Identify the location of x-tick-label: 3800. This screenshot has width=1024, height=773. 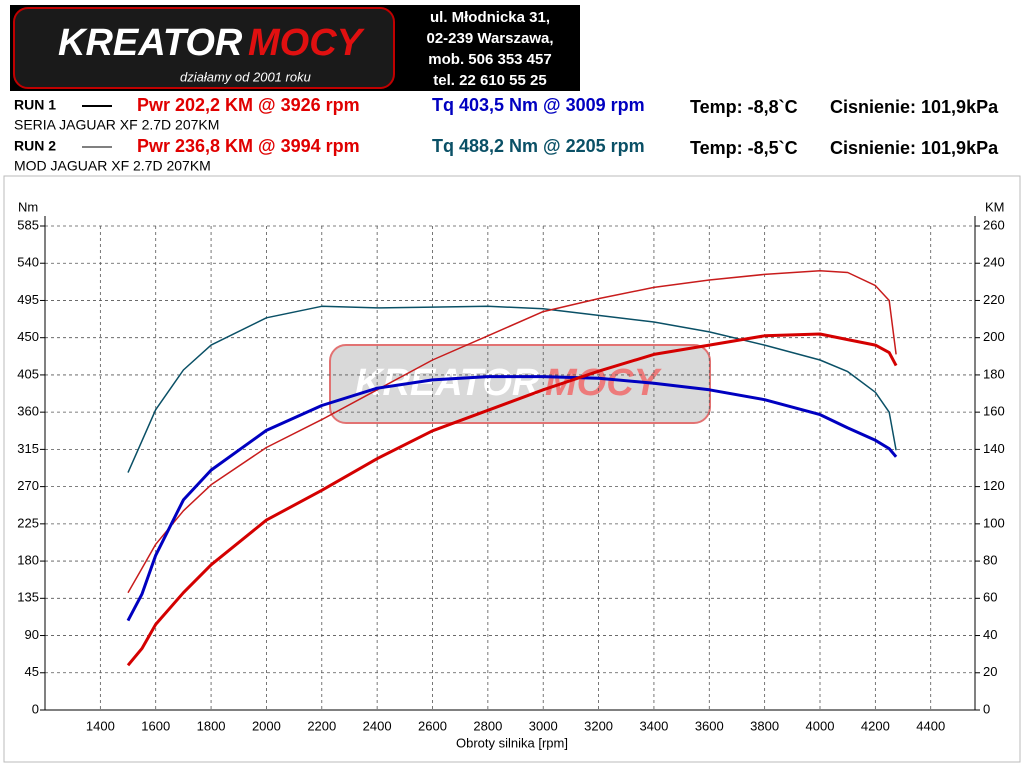
(764, 725).